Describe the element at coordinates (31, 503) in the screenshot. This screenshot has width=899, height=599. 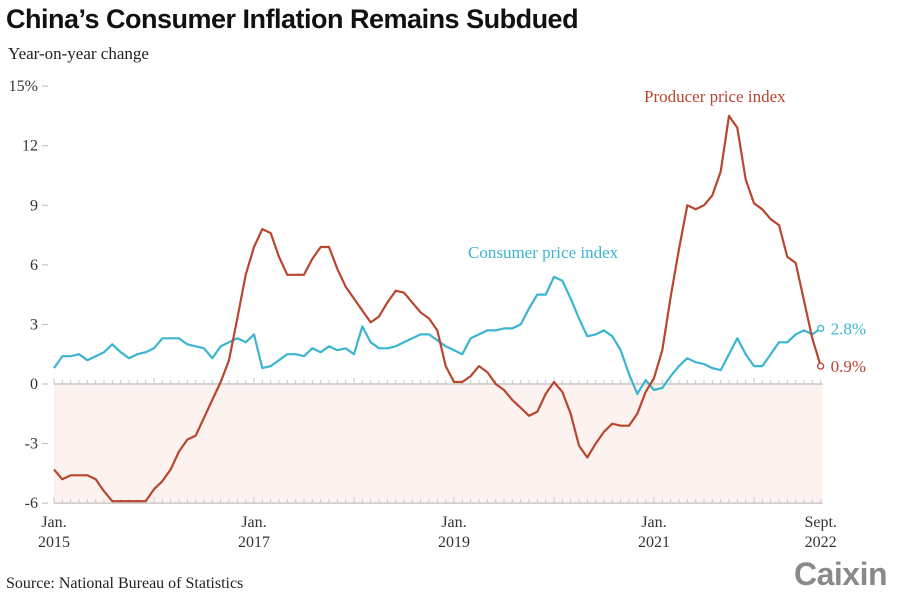
I see `y-tick-label: -6` at that location.